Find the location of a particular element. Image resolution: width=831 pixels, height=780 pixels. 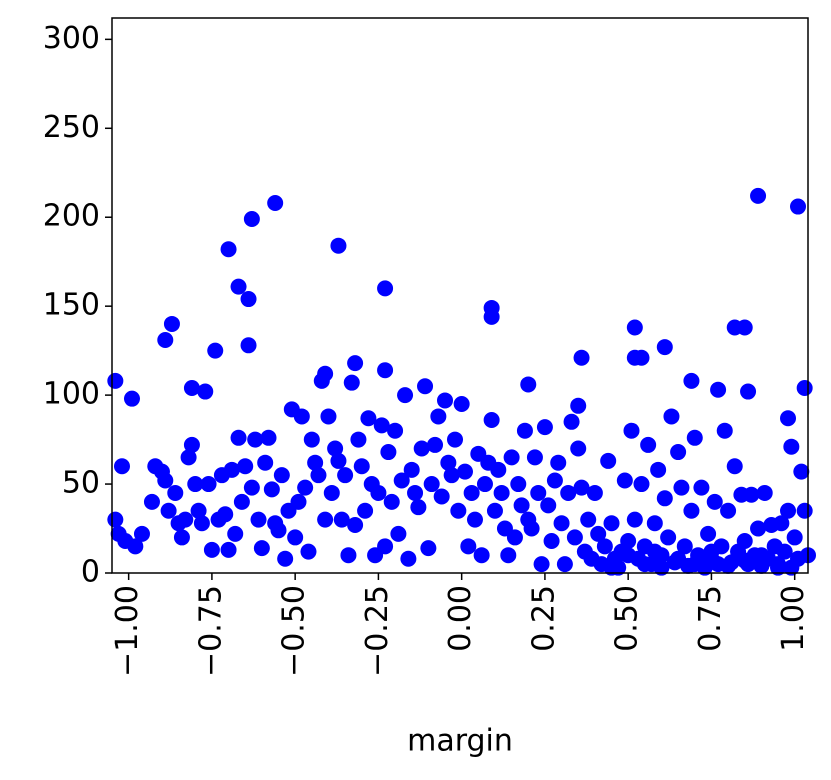

x-tick-label: −0.75 is located at coordinates (210, 631).